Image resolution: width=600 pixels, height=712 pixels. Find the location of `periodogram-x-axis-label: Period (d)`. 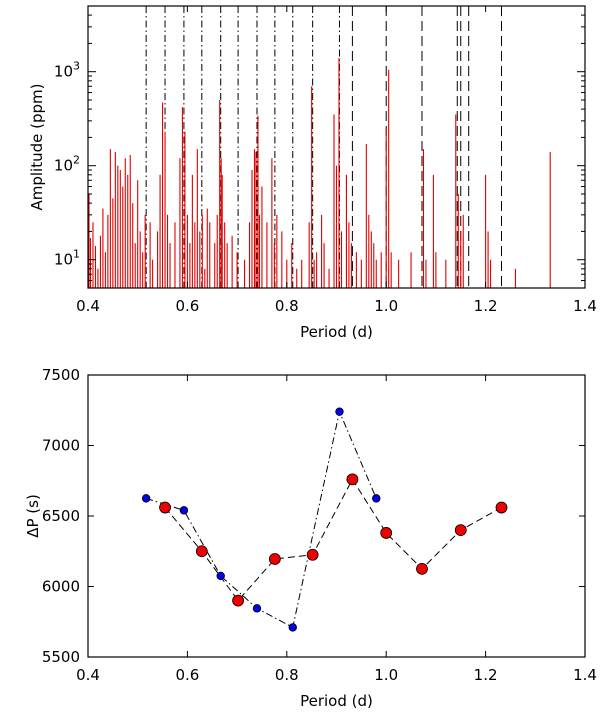

periodogram-x-axis-label: Period (d) is located at coordinates (336, 332).